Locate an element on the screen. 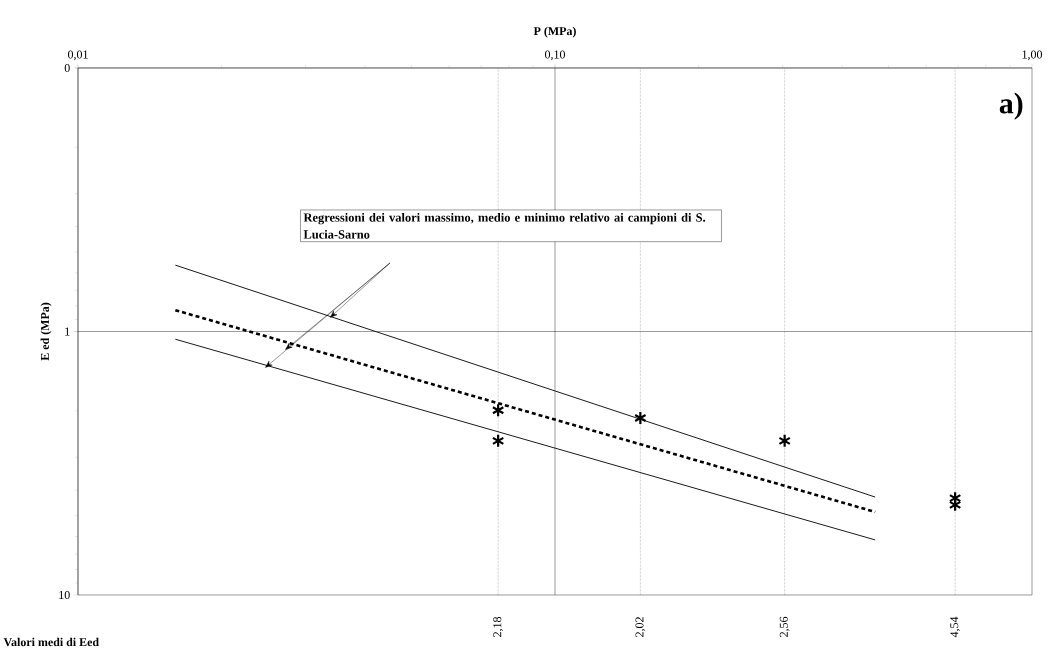 The width and height of the screenshot is (1055, 664). annotation: a) is located at coordinates (1011, 106).